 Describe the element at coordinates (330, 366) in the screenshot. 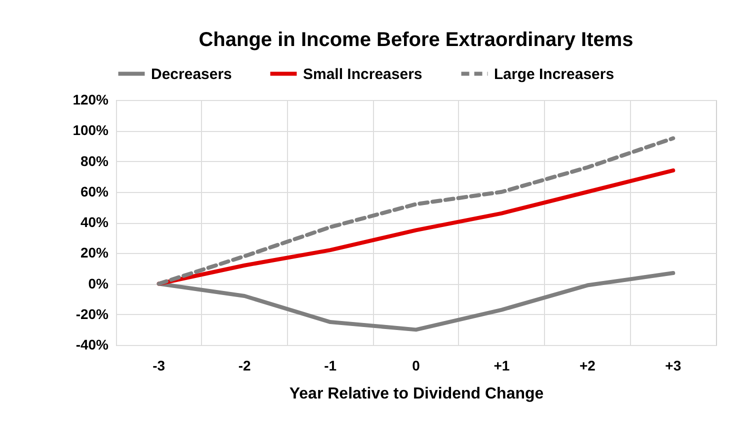

I see `x-tick-label: -1` at that location.